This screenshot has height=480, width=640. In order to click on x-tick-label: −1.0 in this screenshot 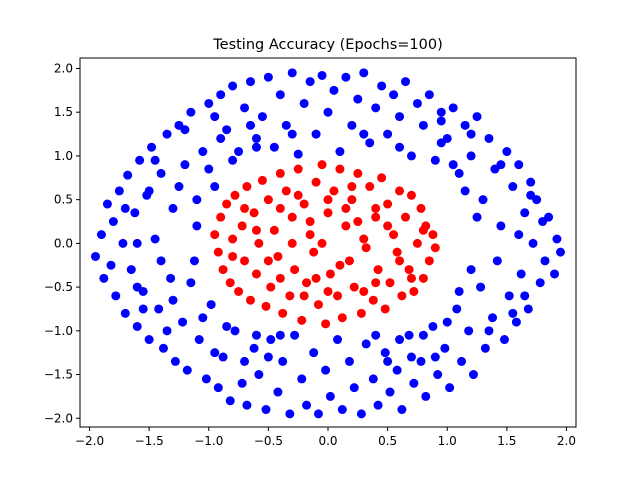, I will do `click(208, 441)`.